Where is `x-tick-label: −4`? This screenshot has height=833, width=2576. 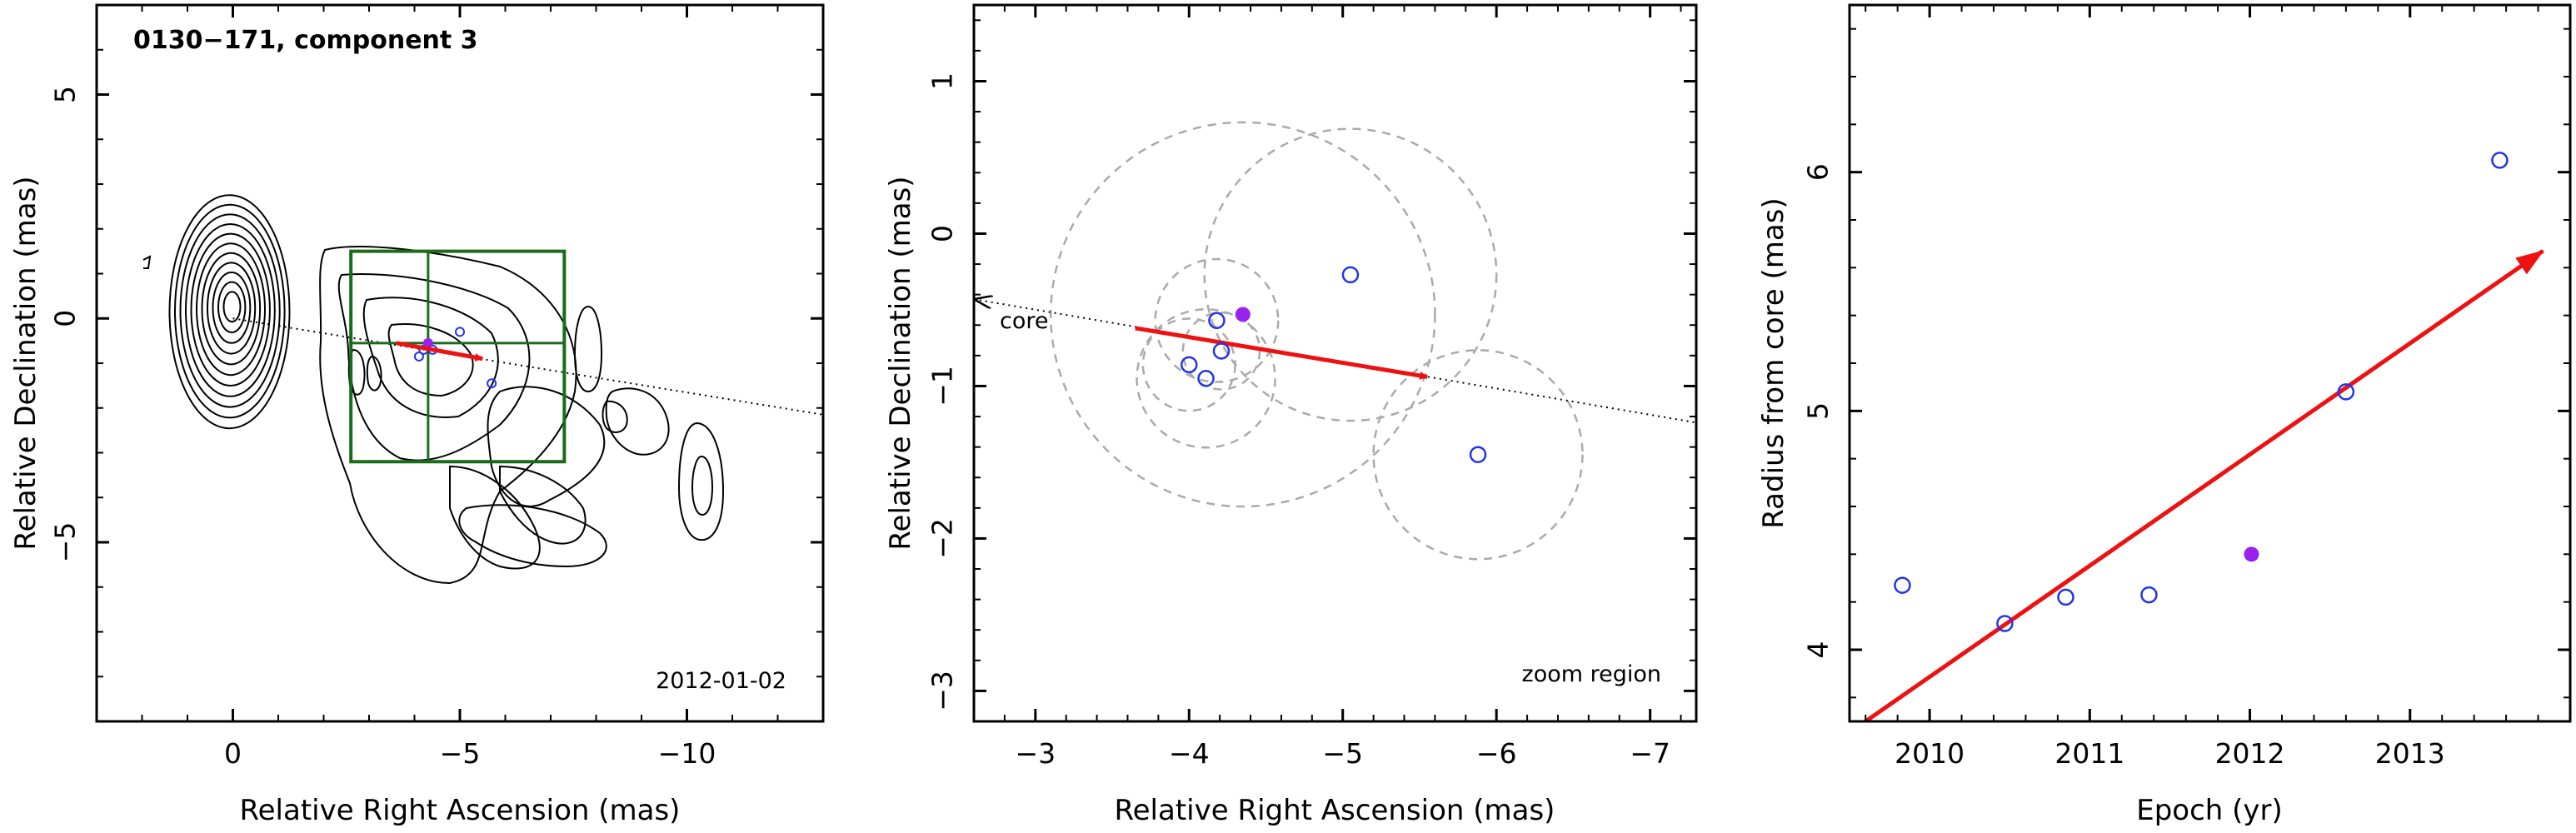
x-tick-label: −4 is located at coordinates (1189, 753).